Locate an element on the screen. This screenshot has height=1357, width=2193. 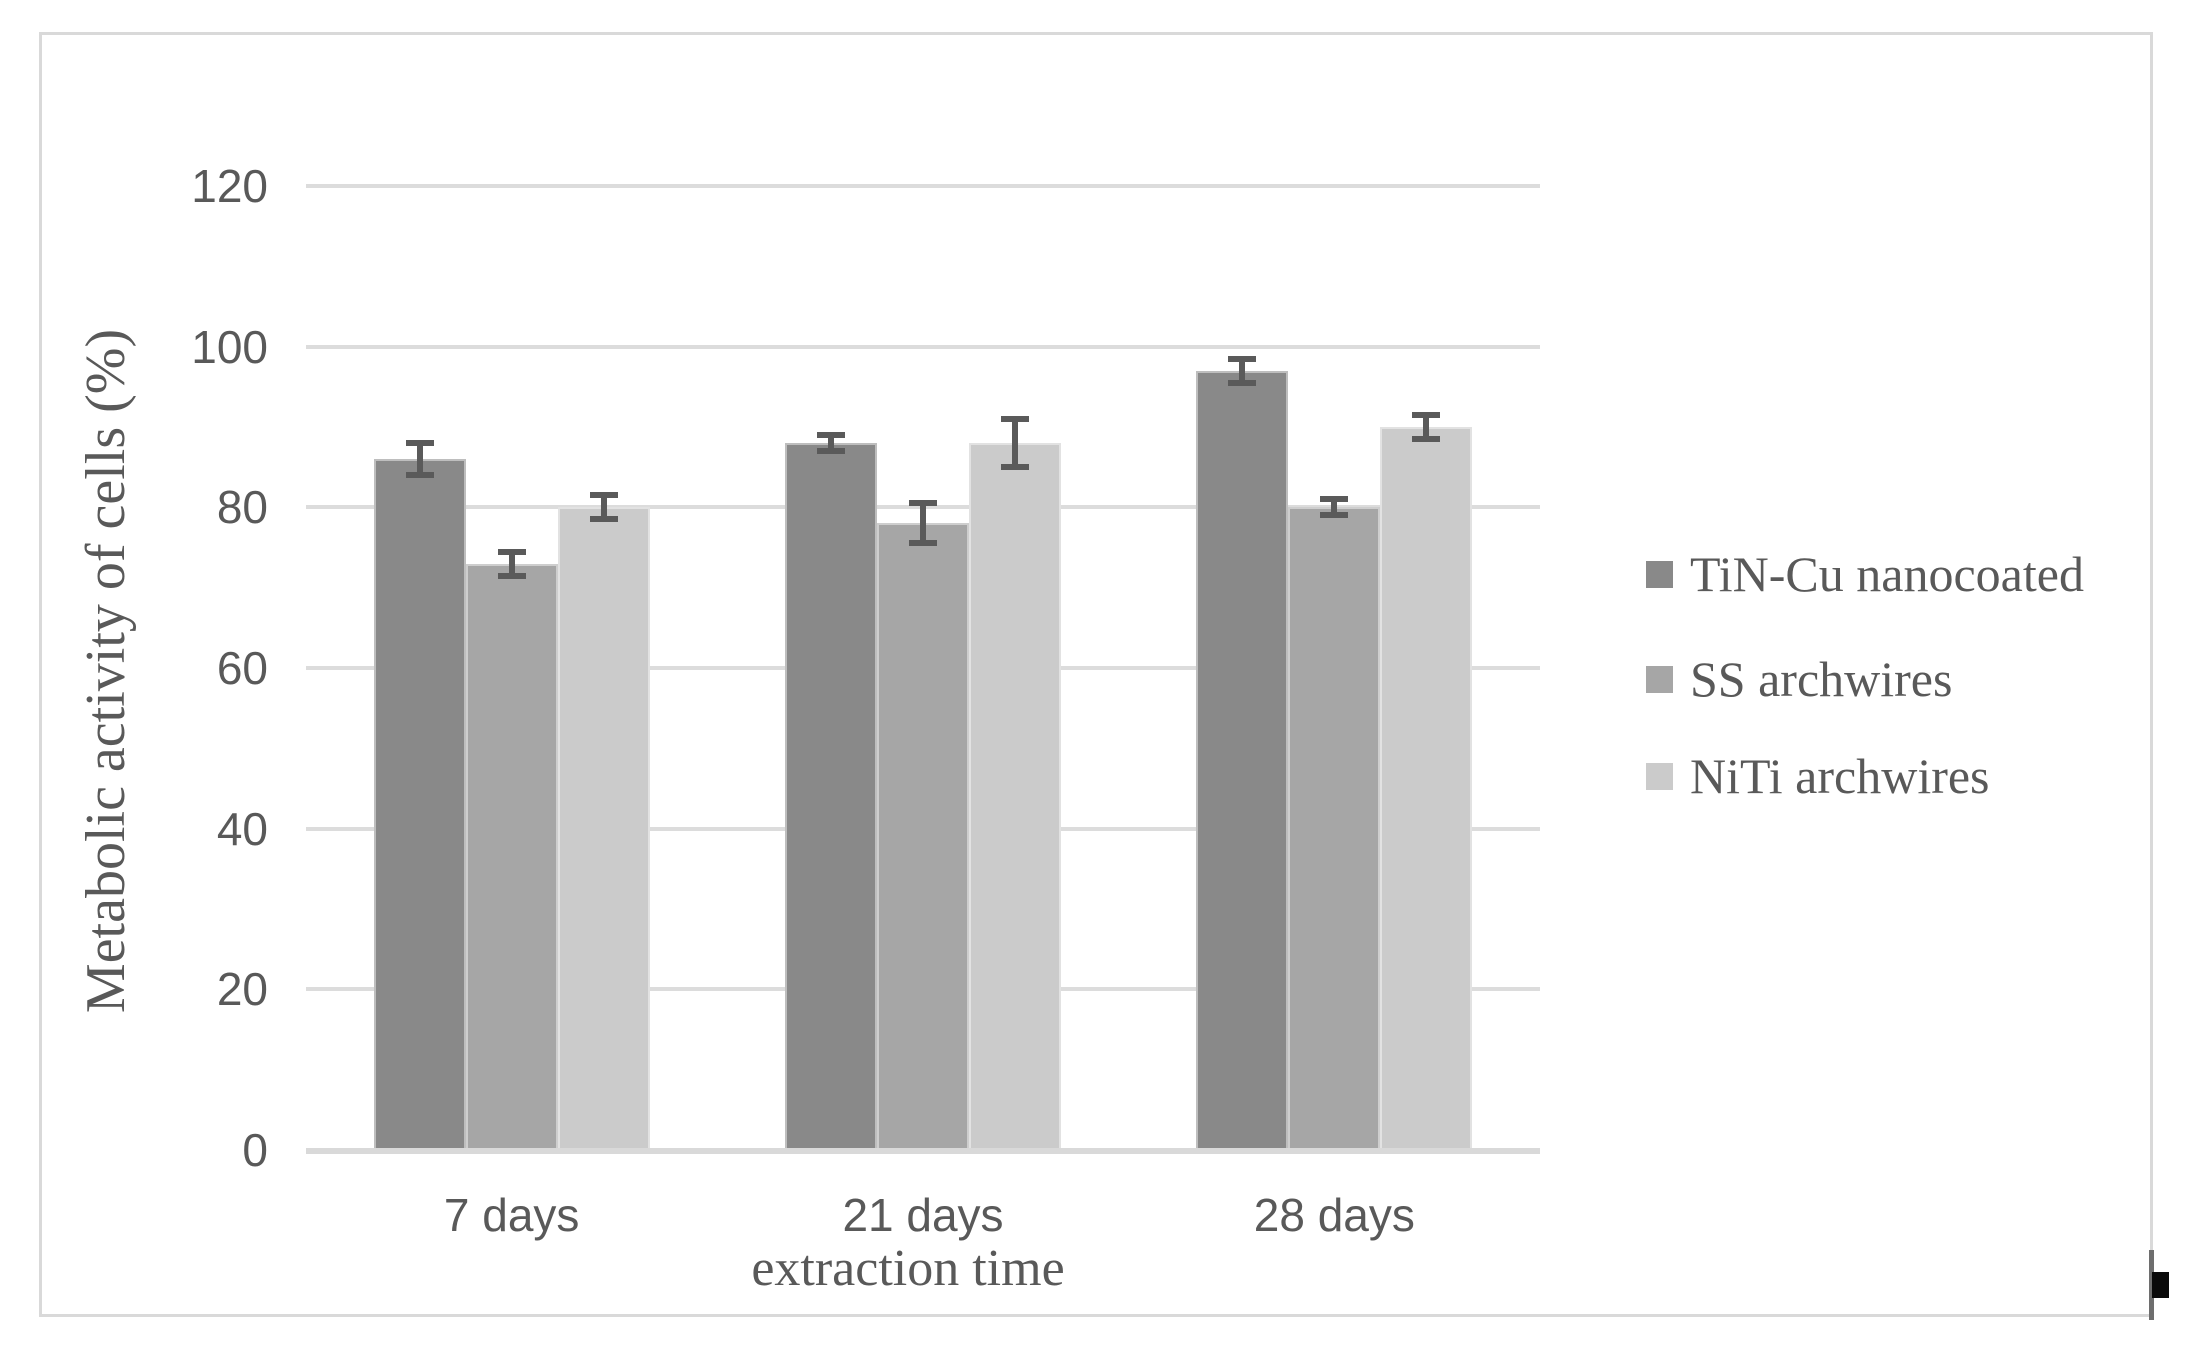
legend-item: TiN-Cu nanocoated is located at coordinates (1865, 574).